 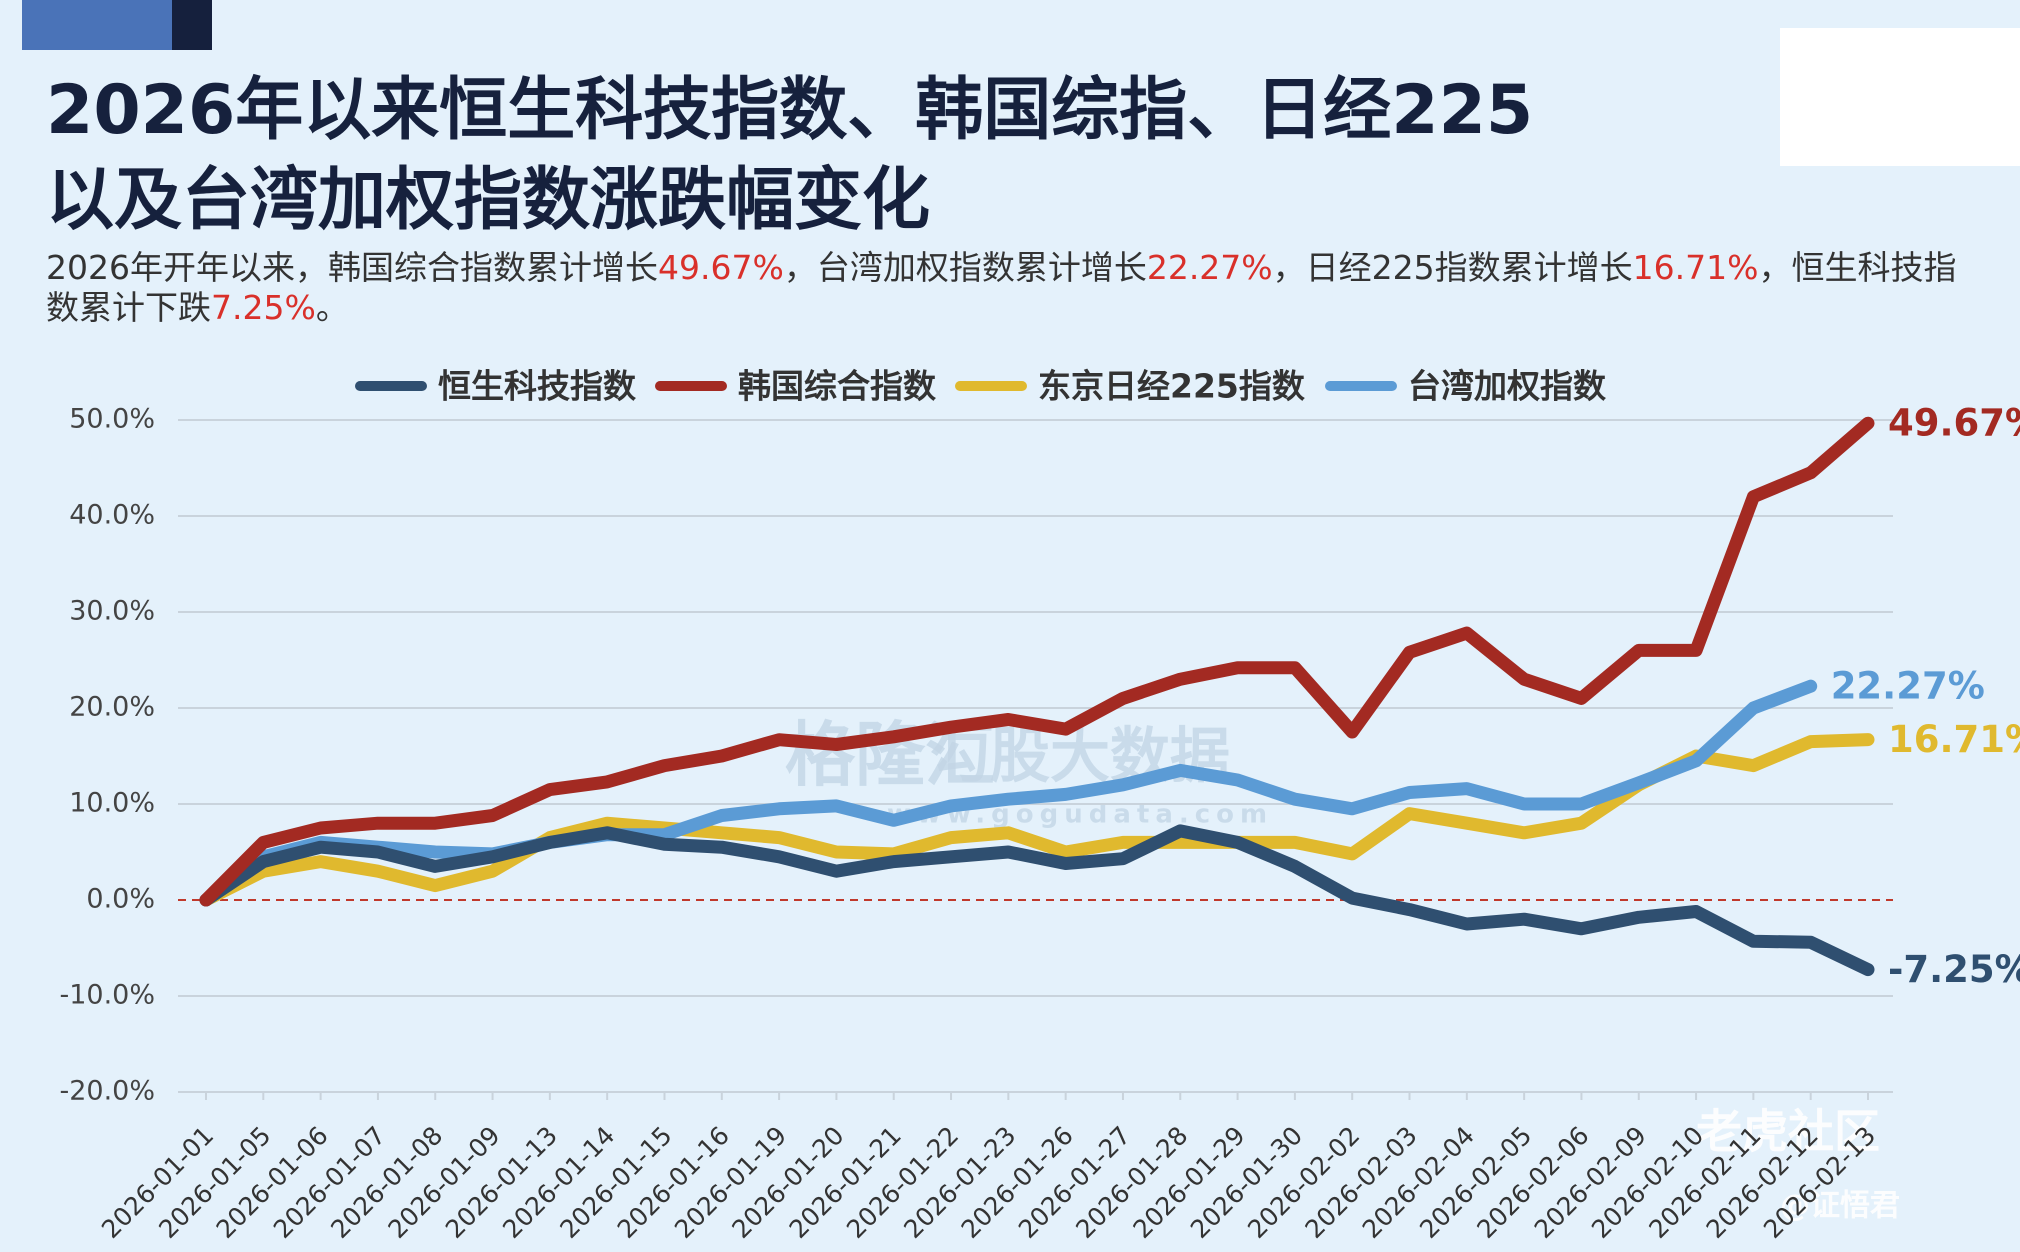 I want to click on subtitle-segment: ，恒生科技指数累计下跌, so click(x=1001, y=287).